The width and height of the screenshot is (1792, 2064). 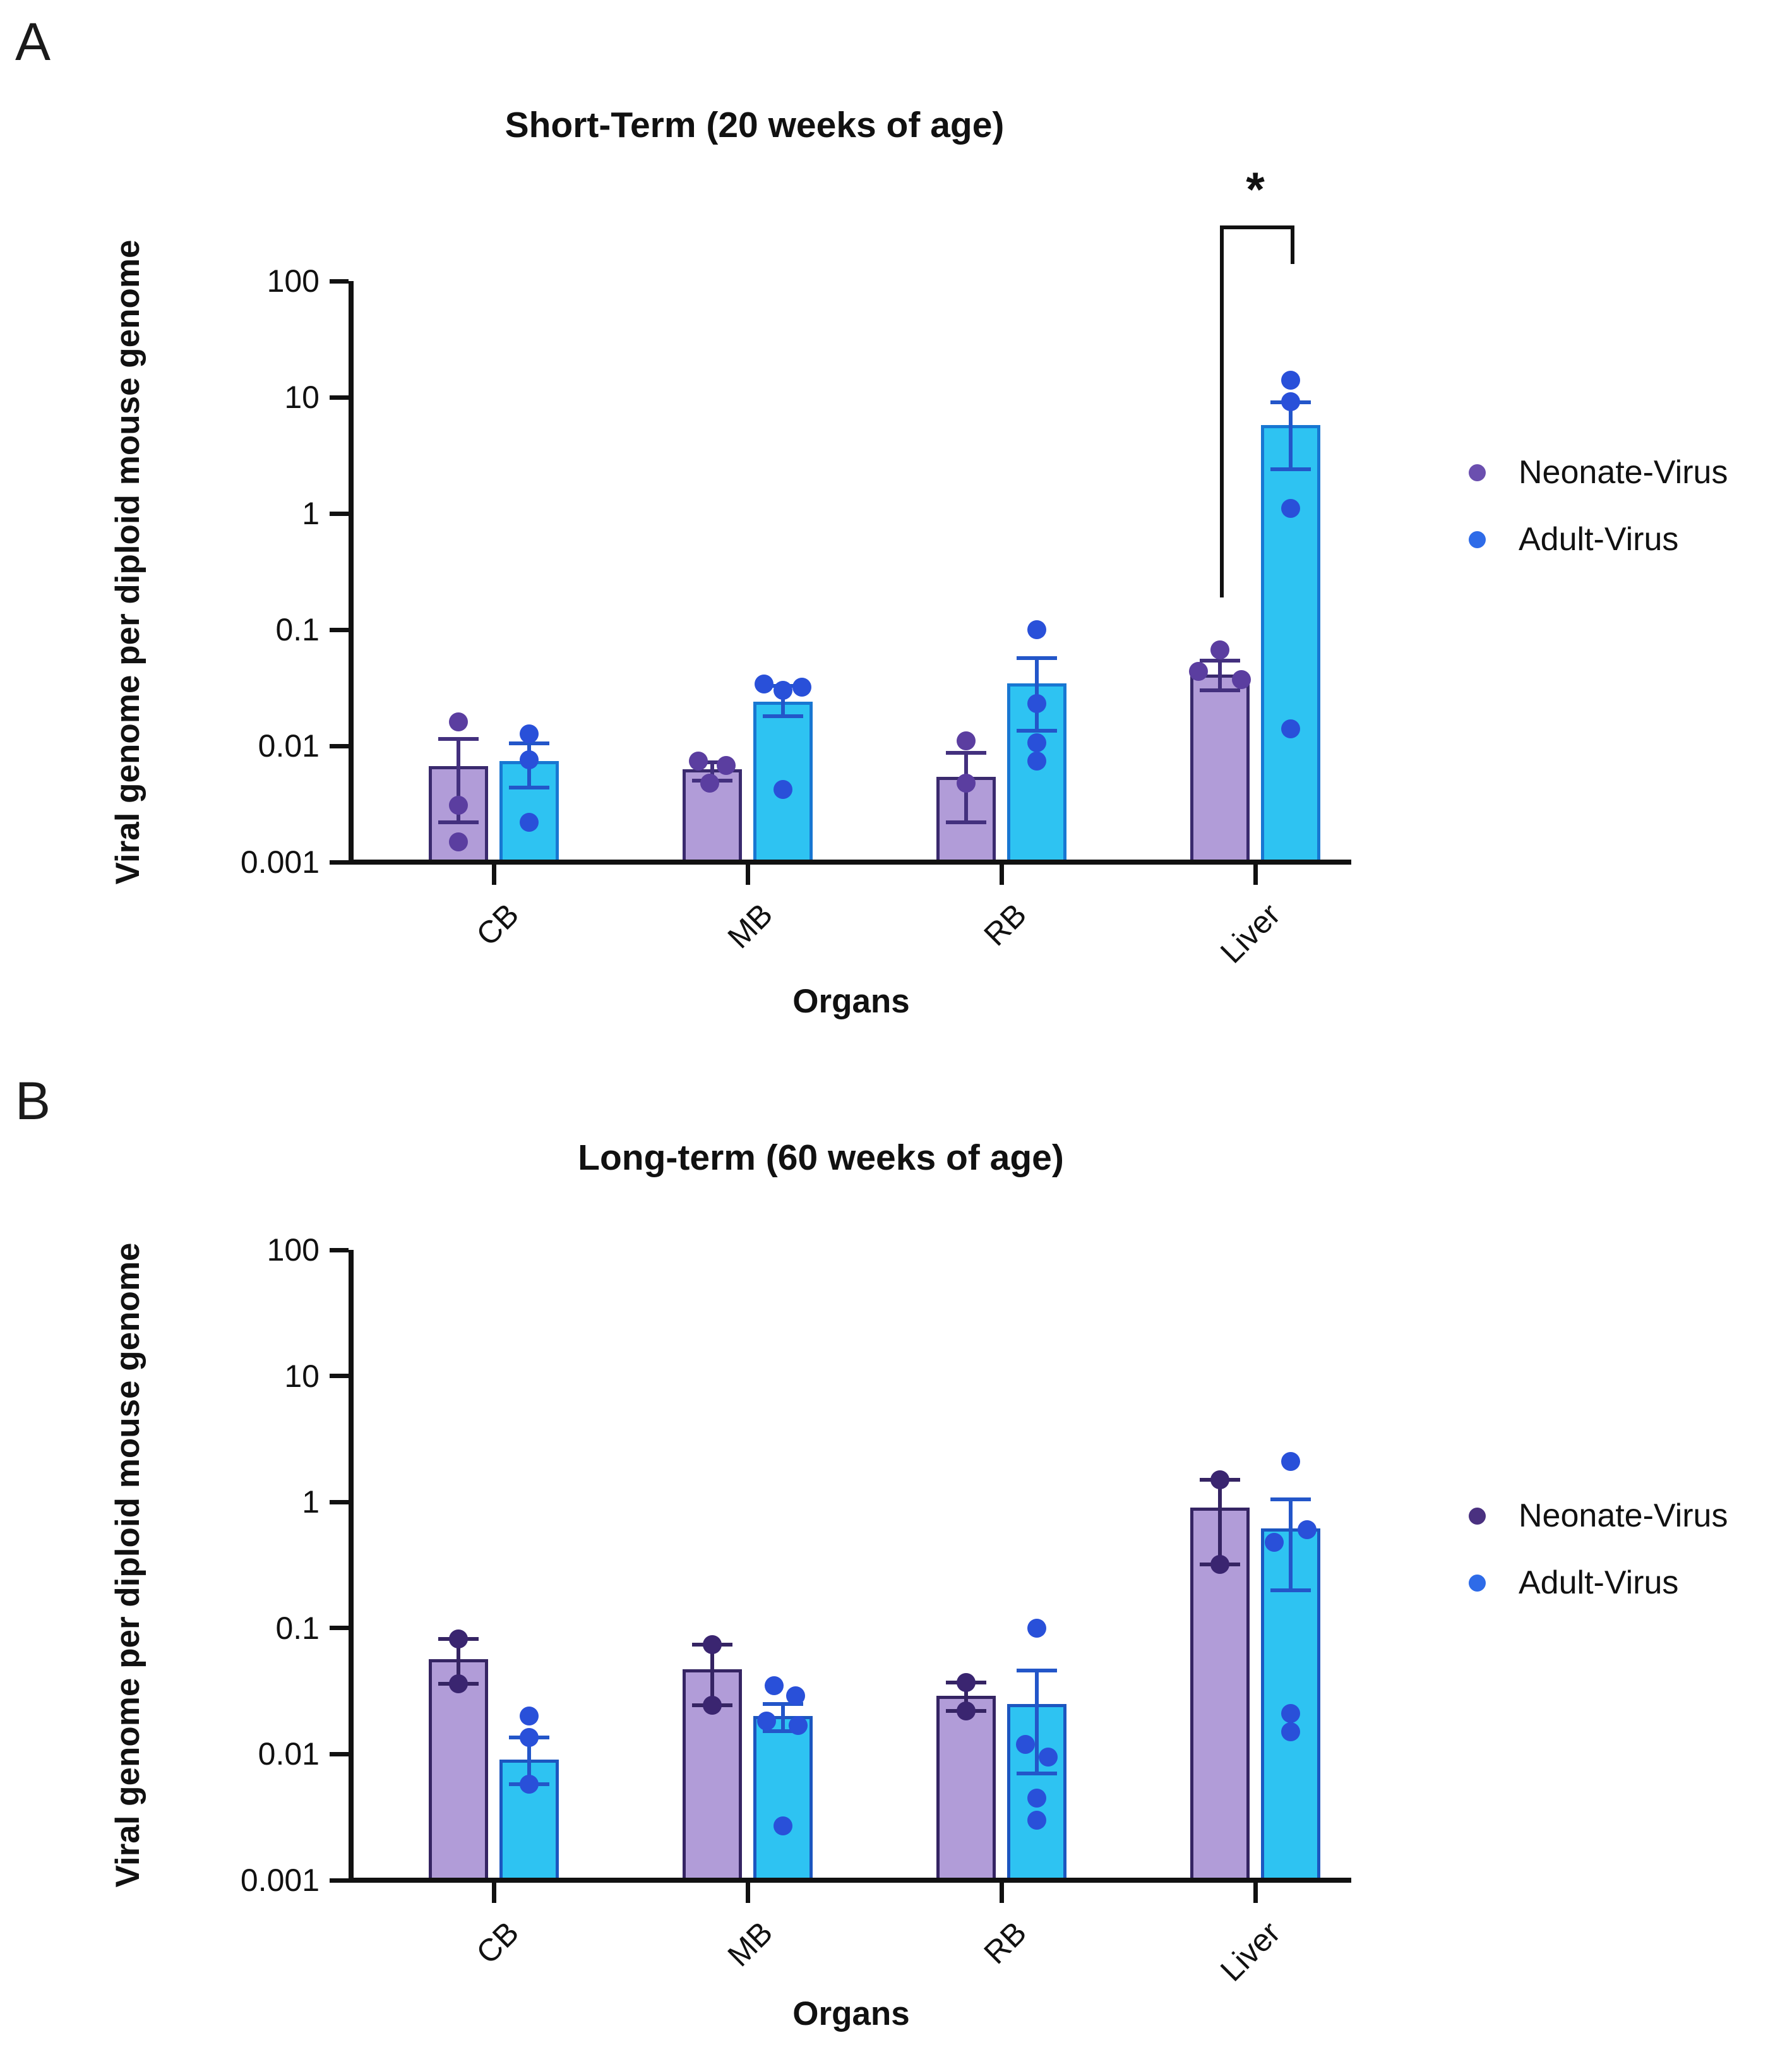 What do you see at coordinates (1598, 505) in the screenshot?
I see `panel-a-legend: Neonate-Virus Adult-Virus` at bounding box center [1598, 505].